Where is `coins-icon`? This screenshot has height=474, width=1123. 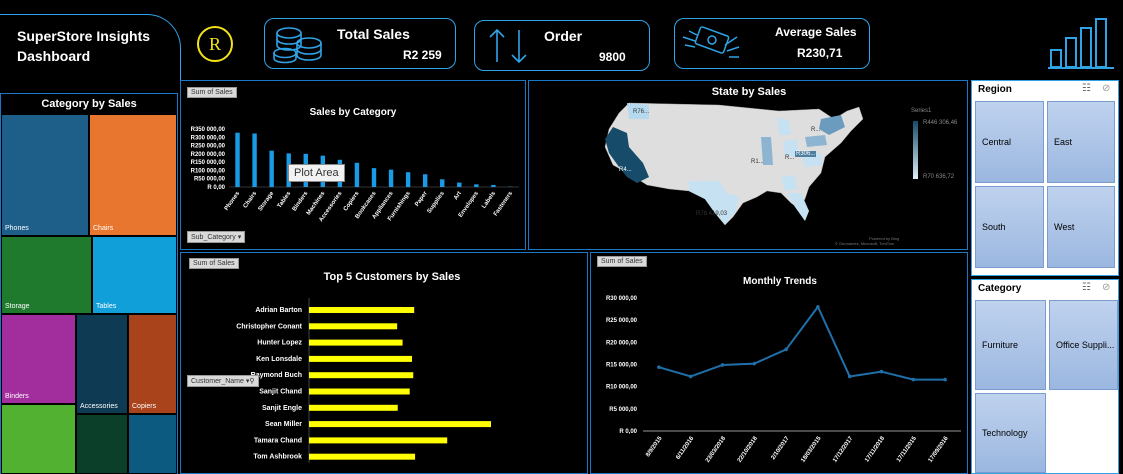 coins-icon is located at coordinates (297, 45).